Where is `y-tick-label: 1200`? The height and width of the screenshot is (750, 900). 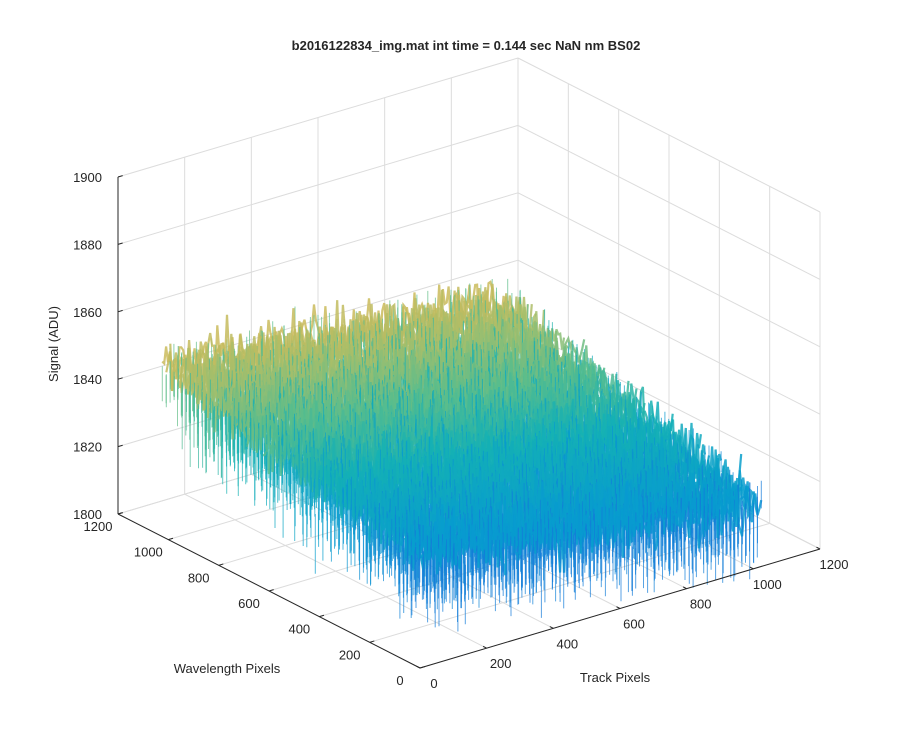
y-tick-label: 1200 is located at coordinates (98, 526).